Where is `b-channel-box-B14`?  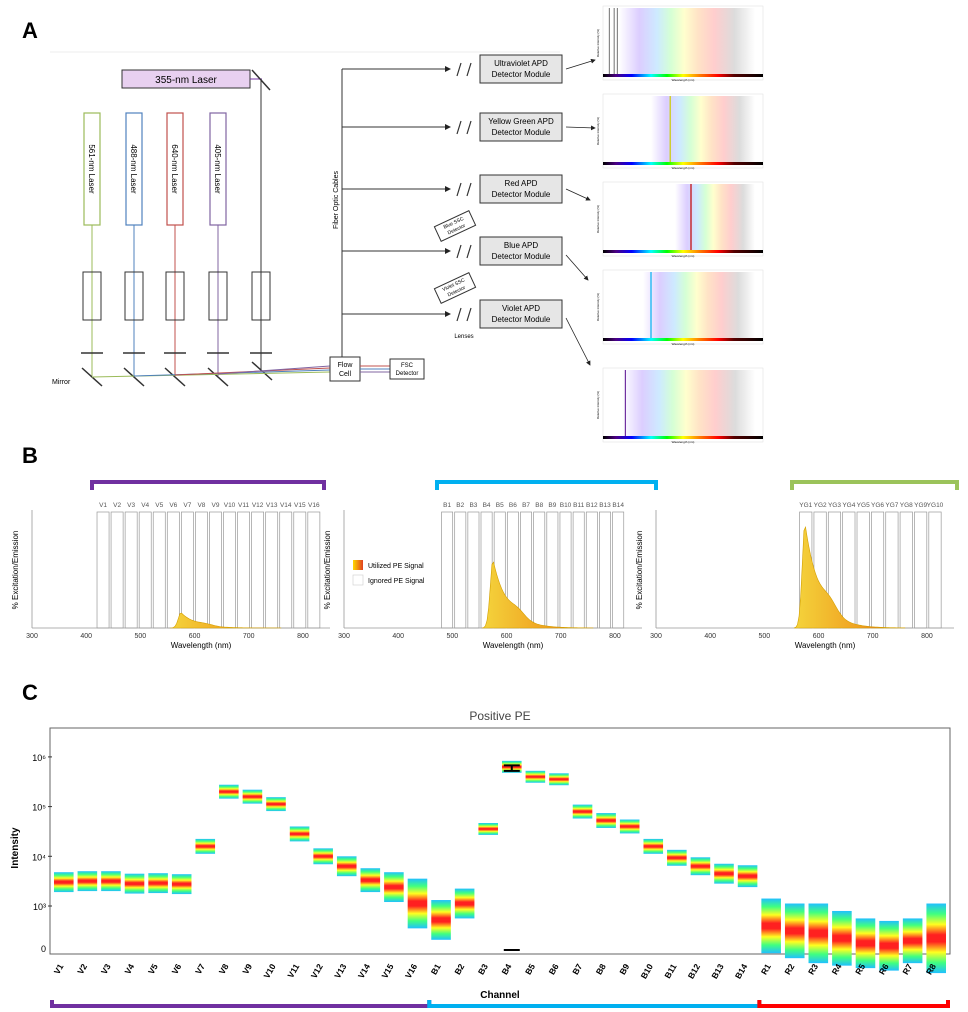
b-channel-box-B14 is located at coordinates (618, 570).